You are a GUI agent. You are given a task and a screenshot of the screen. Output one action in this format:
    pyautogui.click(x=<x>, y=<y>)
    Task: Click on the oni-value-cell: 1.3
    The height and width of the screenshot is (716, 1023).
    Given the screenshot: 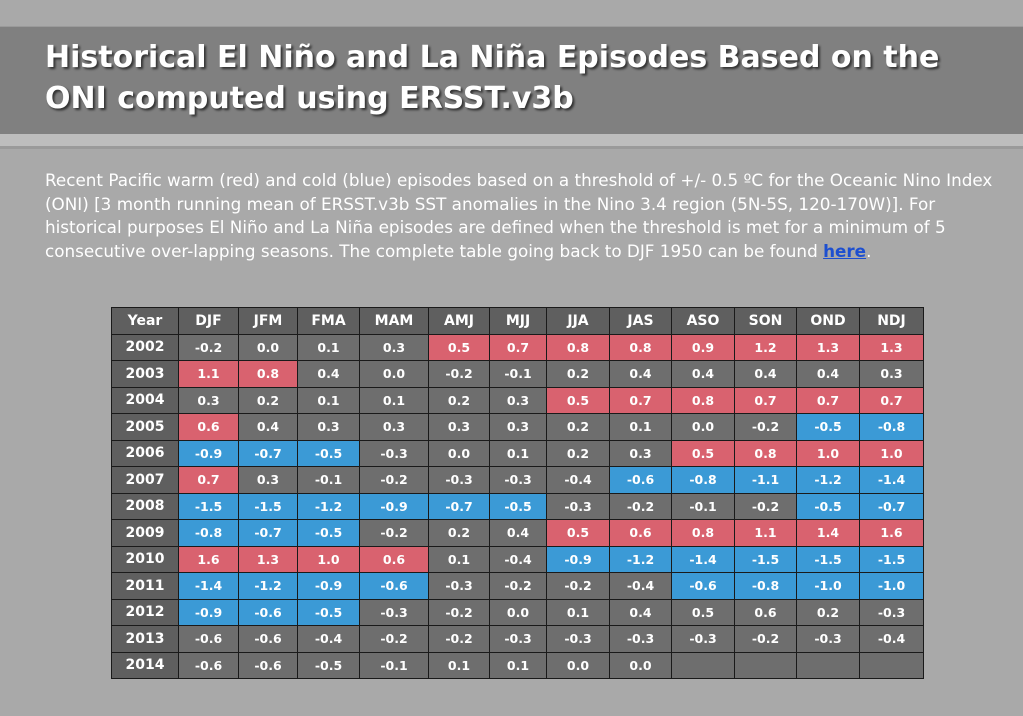 What is the action you would take?
    pyautogui.click(x=891, y=347)
    